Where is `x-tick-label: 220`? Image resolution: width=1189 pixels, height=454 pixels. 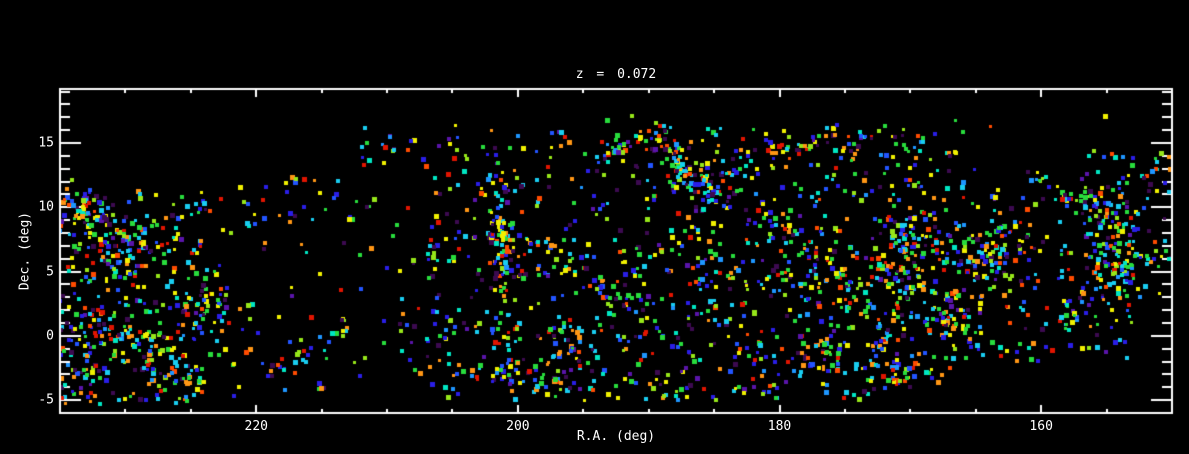 x-tick-label: 220 is located at coordinates (256, 426).